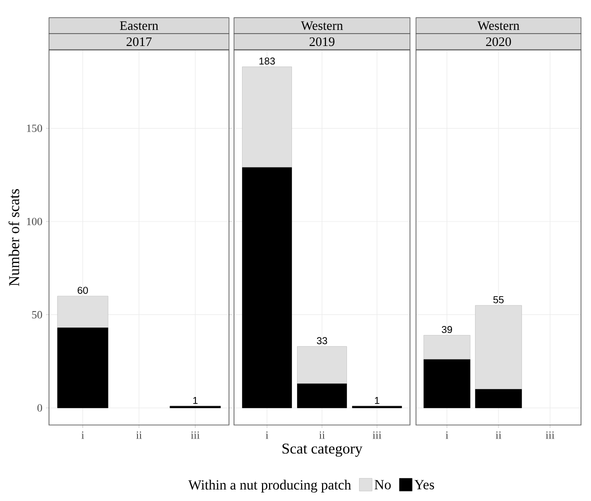 The width and height of the screenshot is (591, 501). What do you see at coordinates (322, 450) in the screenshot?
I see `x-axis-title: Scat category` at bounding box center [322, 450].